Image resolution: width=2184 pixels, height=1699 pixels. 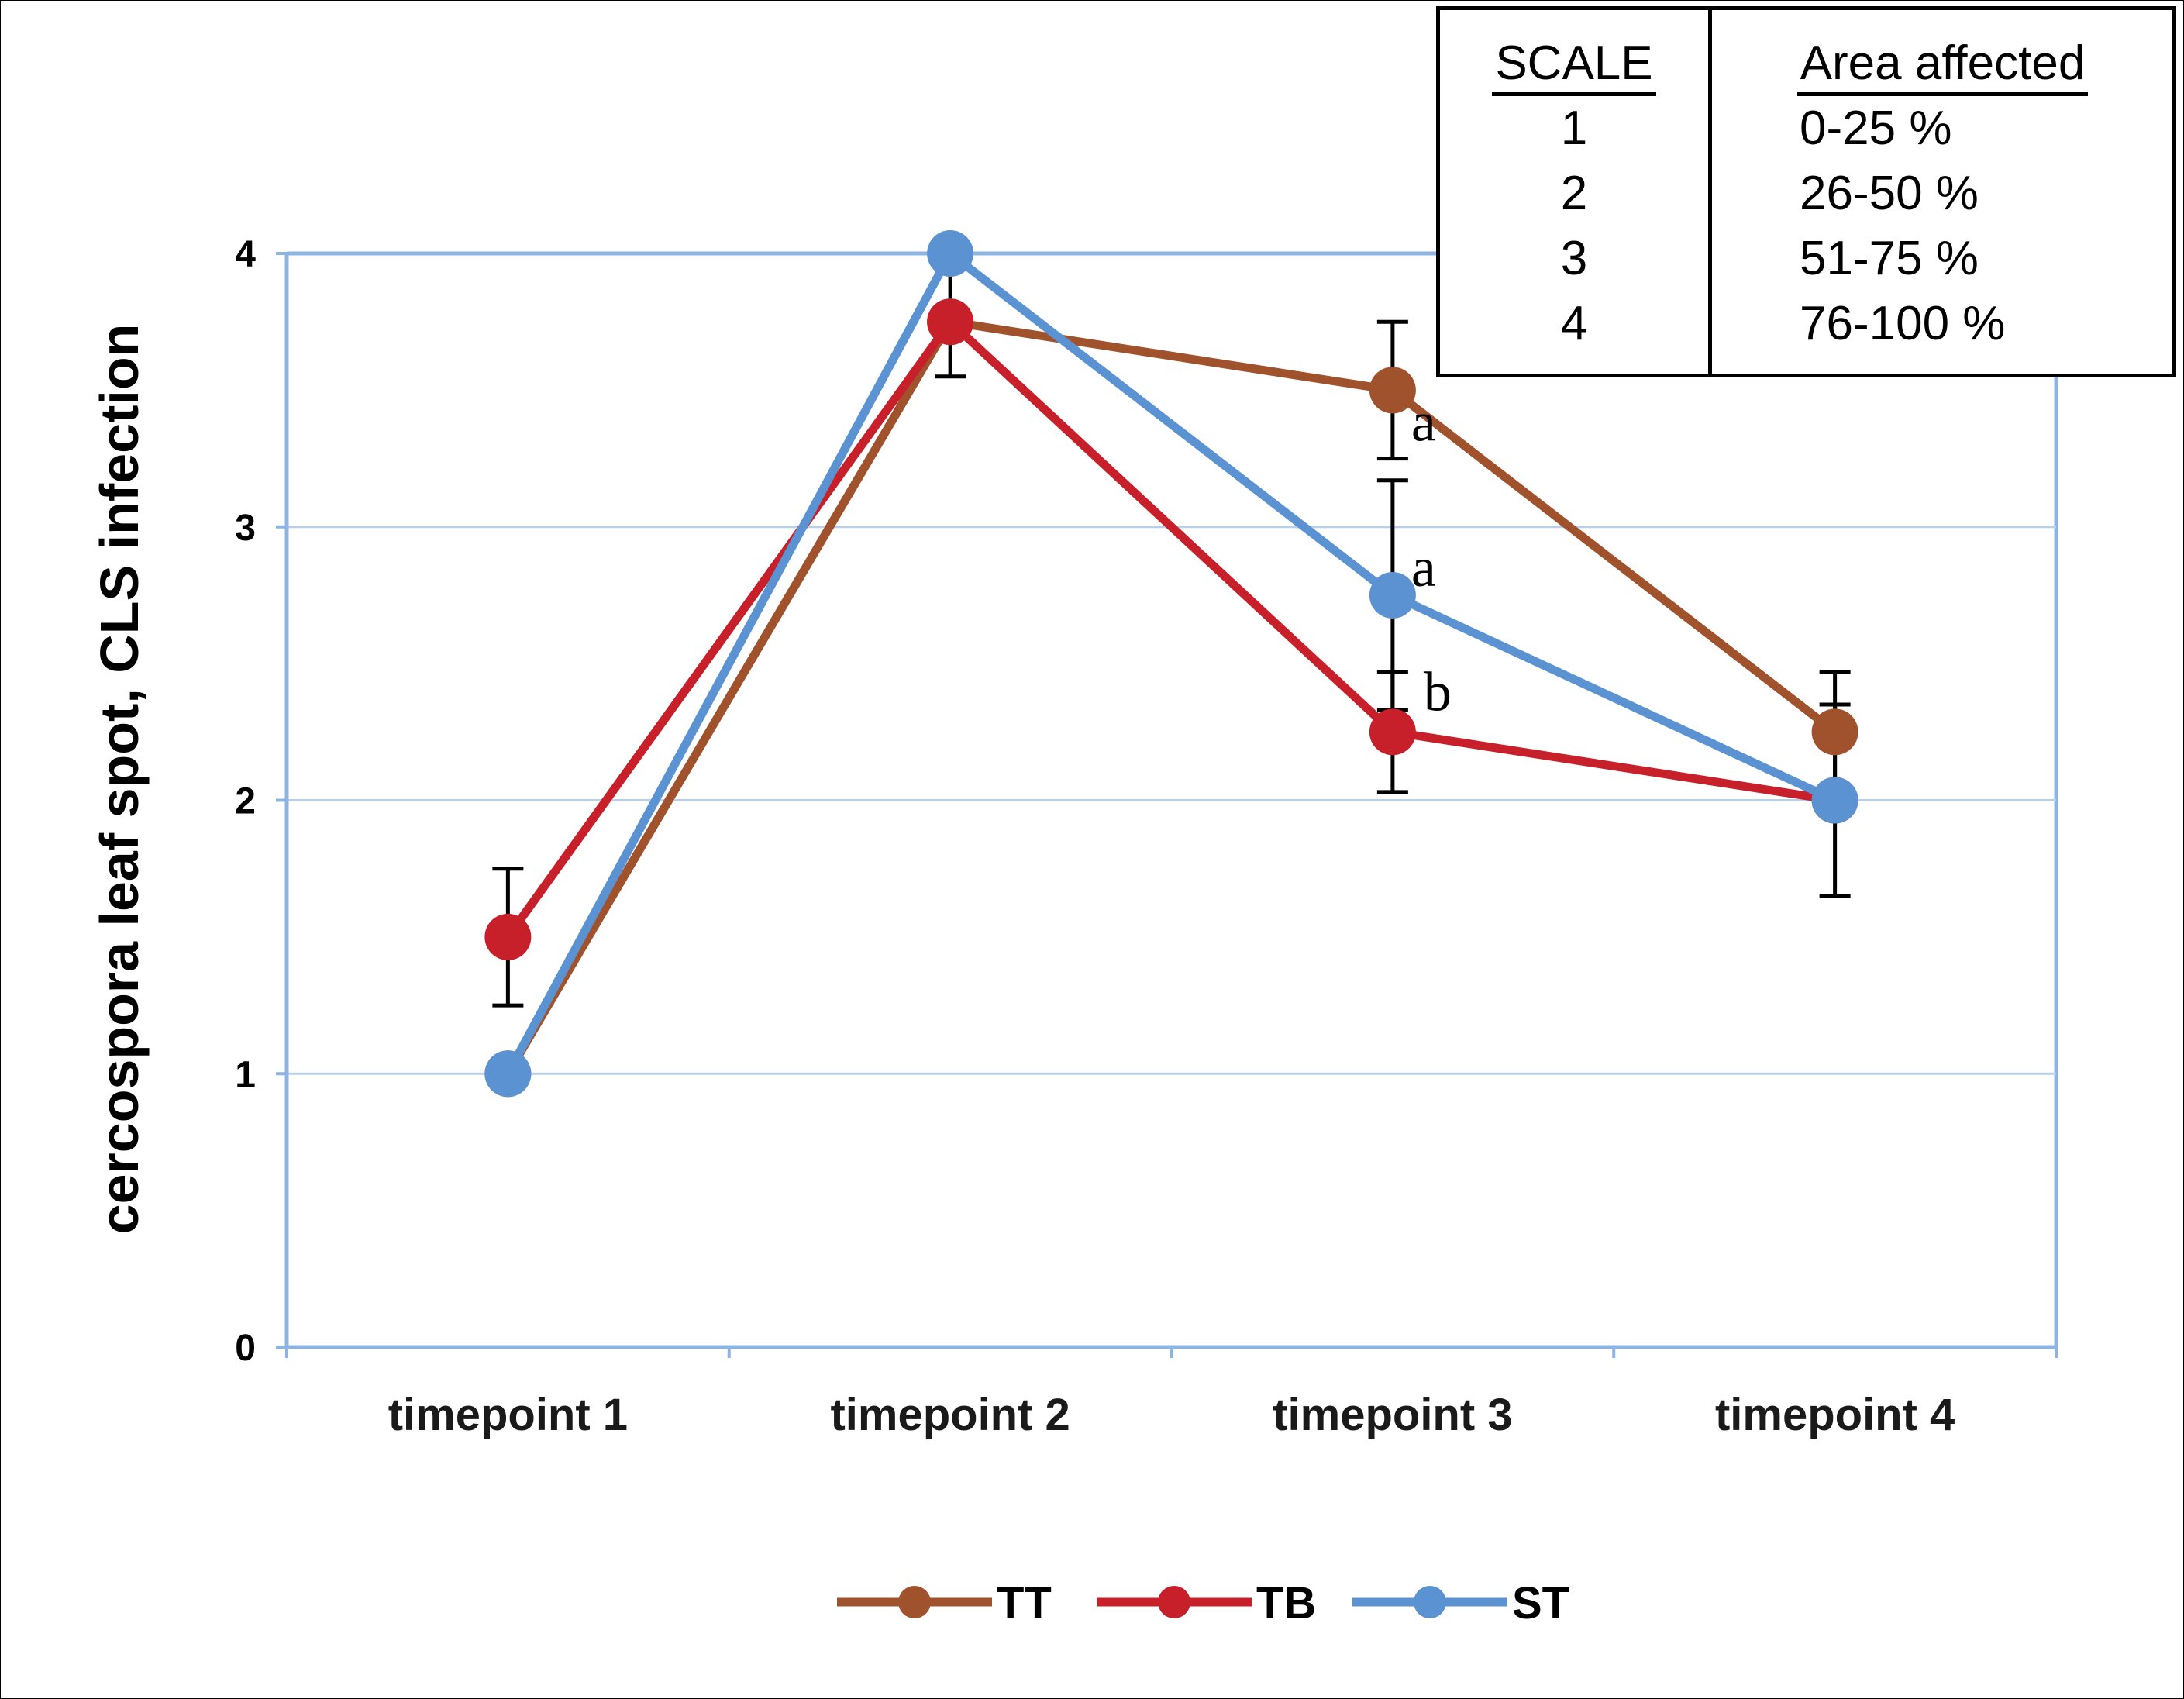 I want to click on area-header: Area affected, so click(x=1943, y=65).